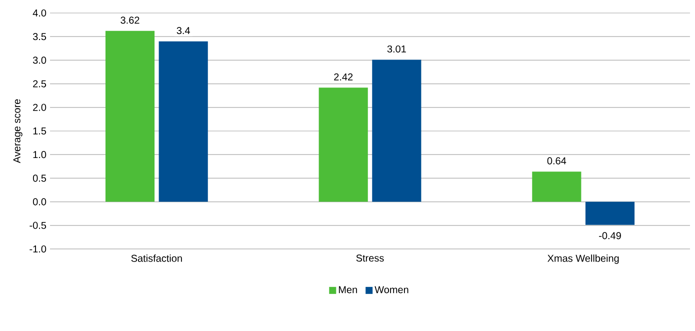  What do you see at coordinates (343, 76) in the screenshot?
I see `data-label: 2.42` at bounding box center [343, 76].